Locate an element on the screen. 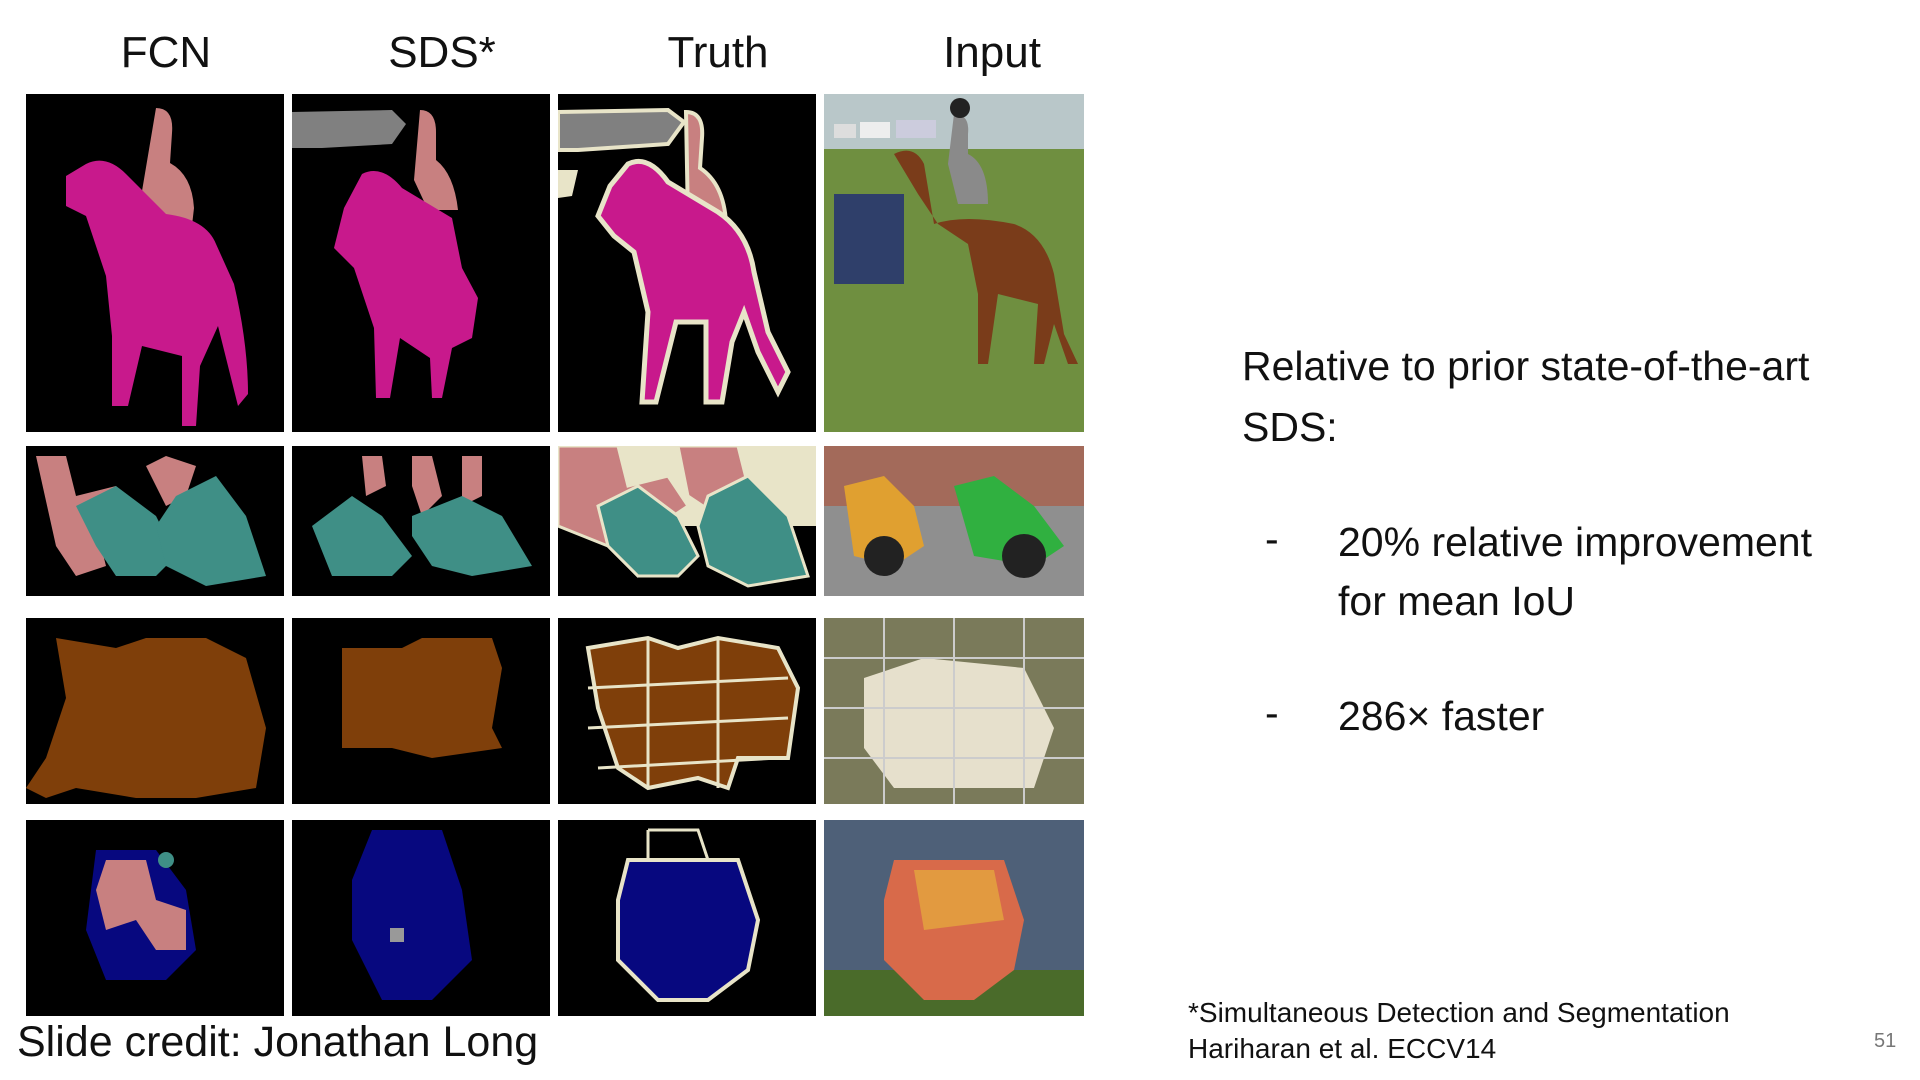 The image size is (1920, 1080). bullet-2: 286× faster is located at coordinates (1441, 716).